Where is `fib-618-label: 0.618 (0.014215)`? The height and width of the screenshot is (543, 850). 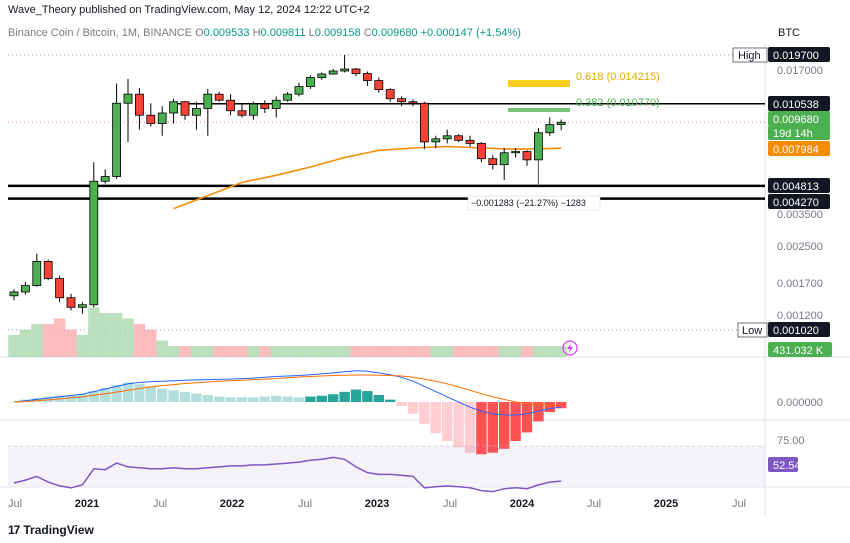
fib-618-label: 0.618 (0.014215) is located at coordinates (618, 77).